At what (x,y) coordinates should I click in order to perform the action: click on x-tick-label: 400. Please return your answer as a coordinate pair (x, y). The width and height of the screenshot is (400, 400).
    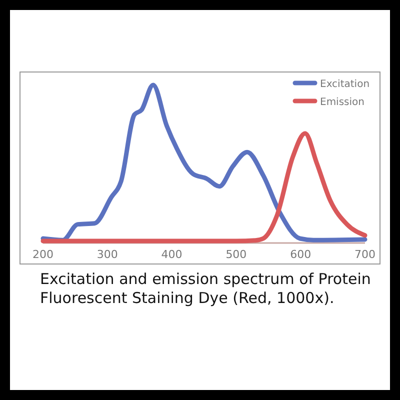
    Looking at the image, I should click on (171, 254).